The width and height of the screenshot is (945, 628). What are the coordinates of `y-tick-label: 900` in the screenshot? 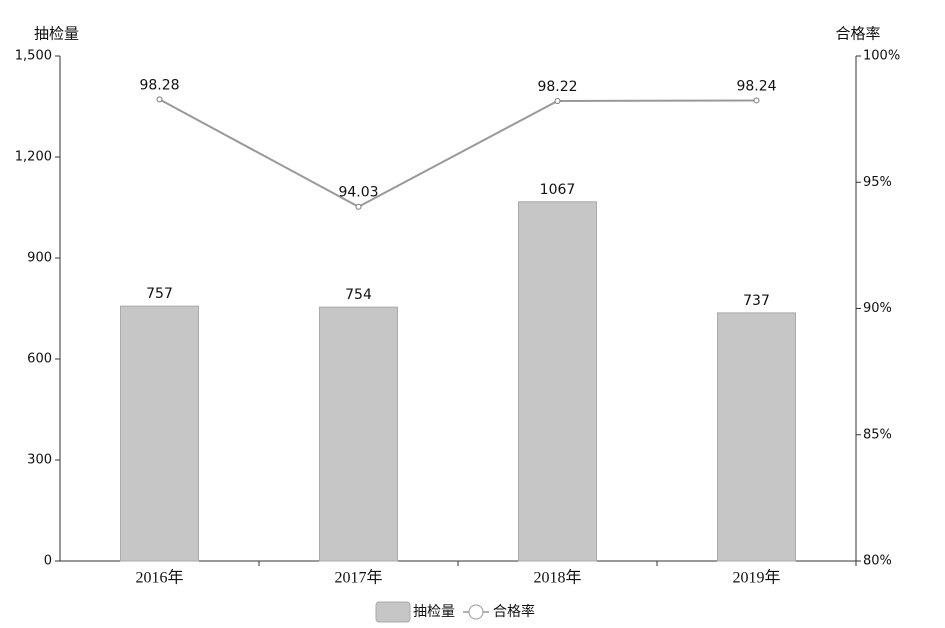 It's located at (39, 258).